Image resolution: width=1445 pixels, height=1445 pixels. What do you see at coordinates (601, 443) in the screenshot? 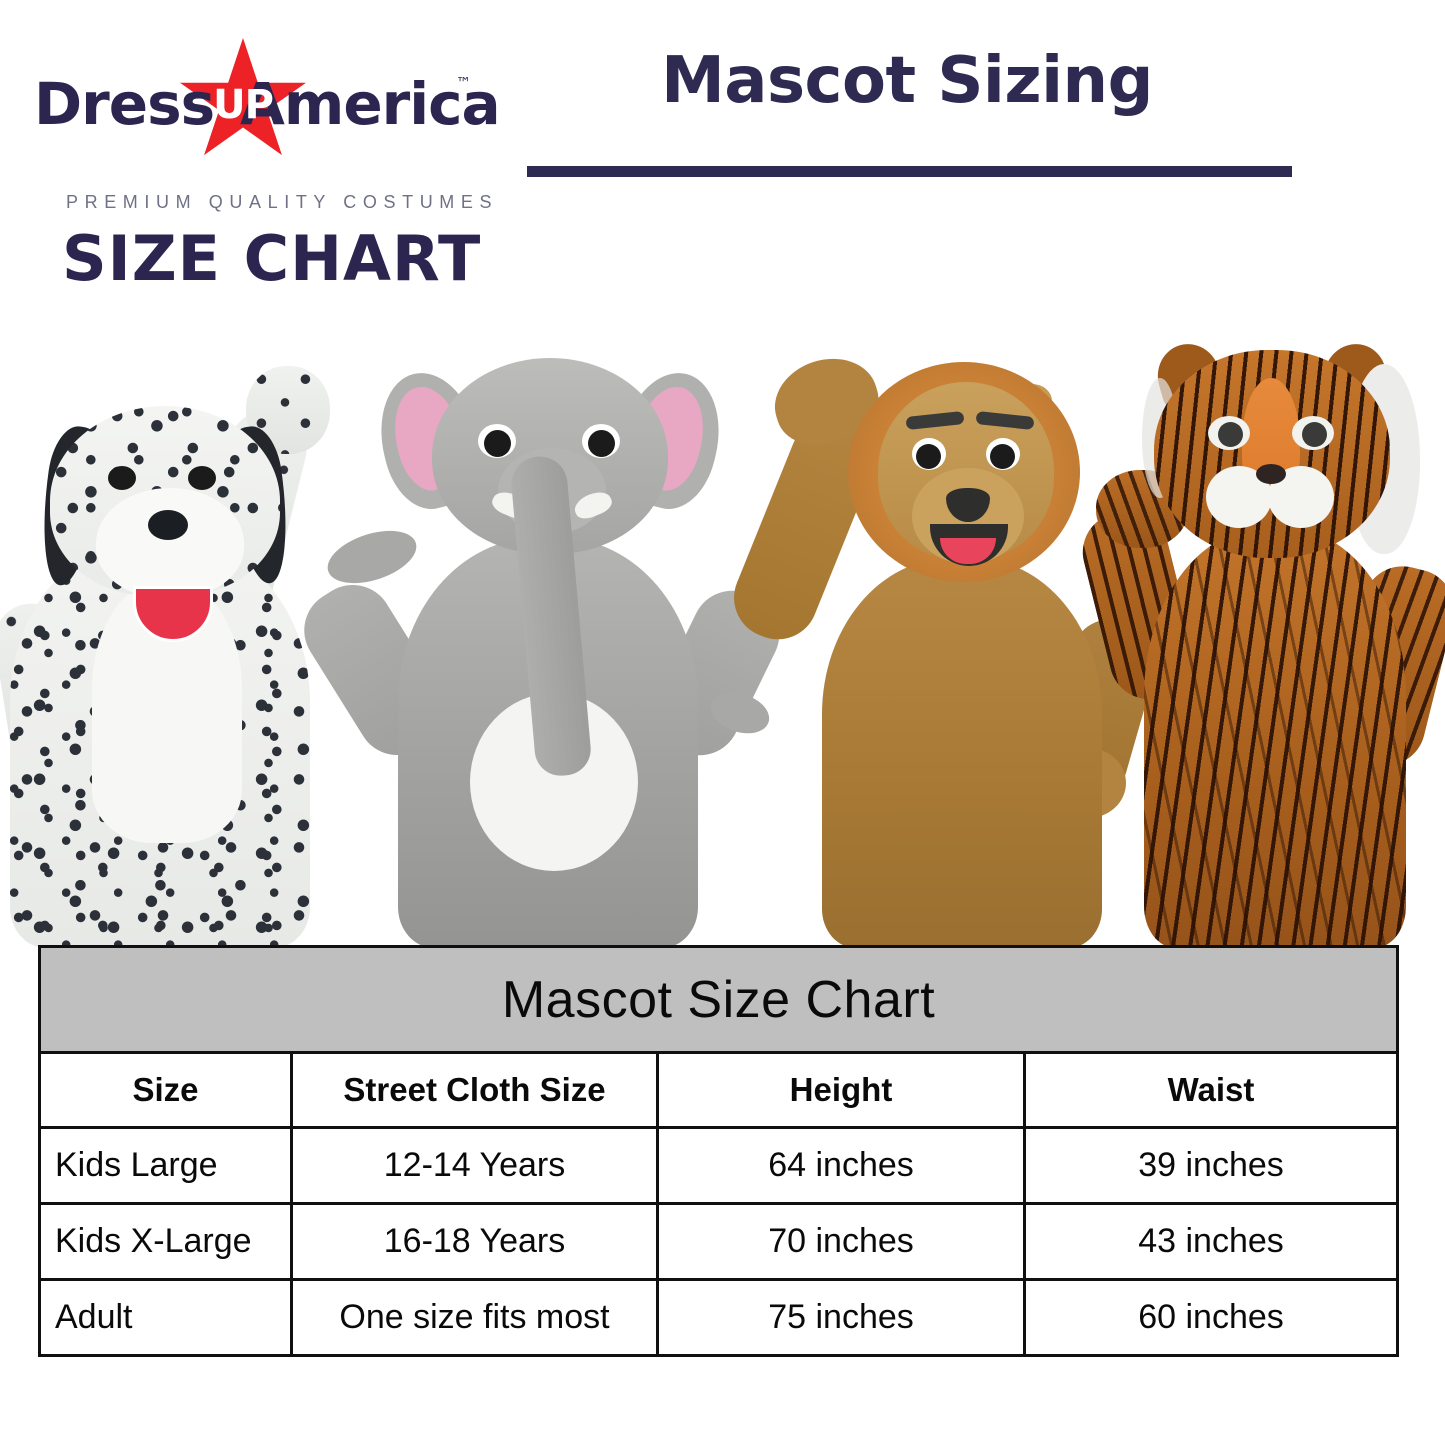
I see `elephant-pupil-right` at bounding box center [601, 443].